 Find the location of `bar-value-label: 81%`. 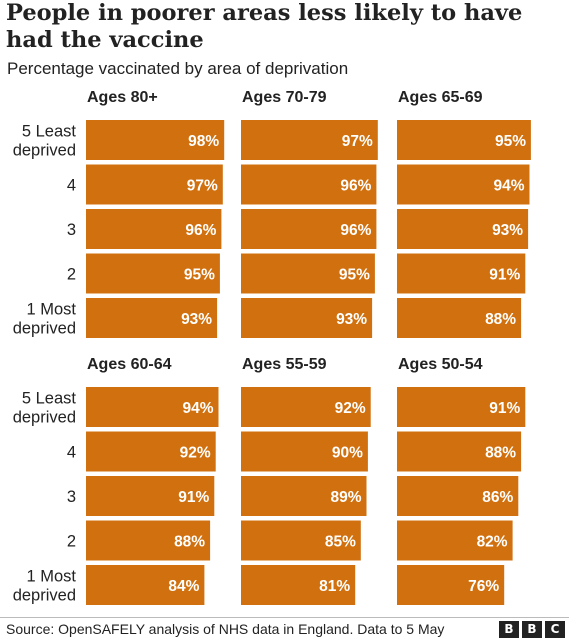

bar-value-label: 81% is located at coordinates (334, 586).